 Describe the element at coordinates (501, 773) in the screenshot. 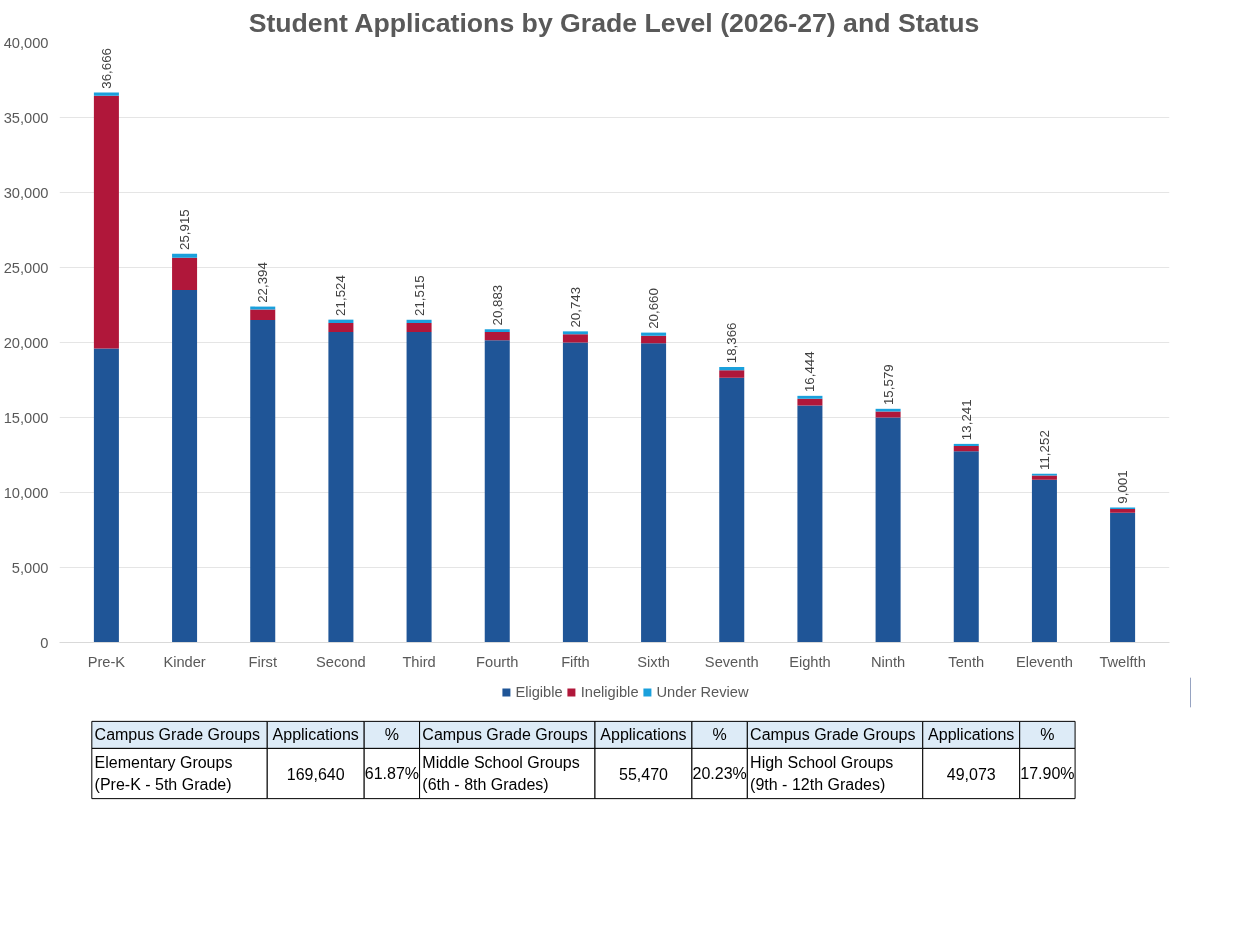

I see `text: Middle School Groups (6th - 8th Grades)` at that location.